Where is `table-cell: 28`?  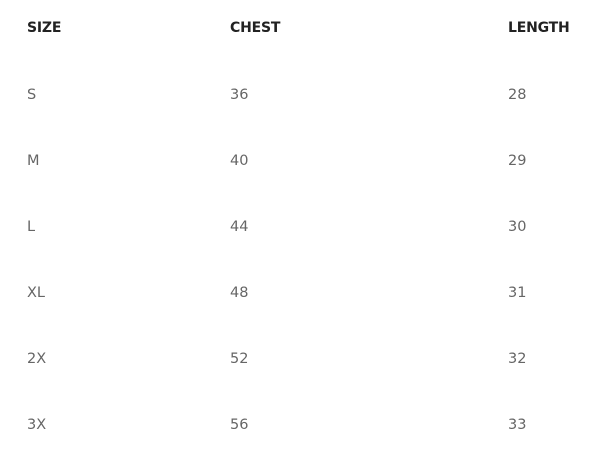 table-cell: 28 is located at coordinates (517, 95).